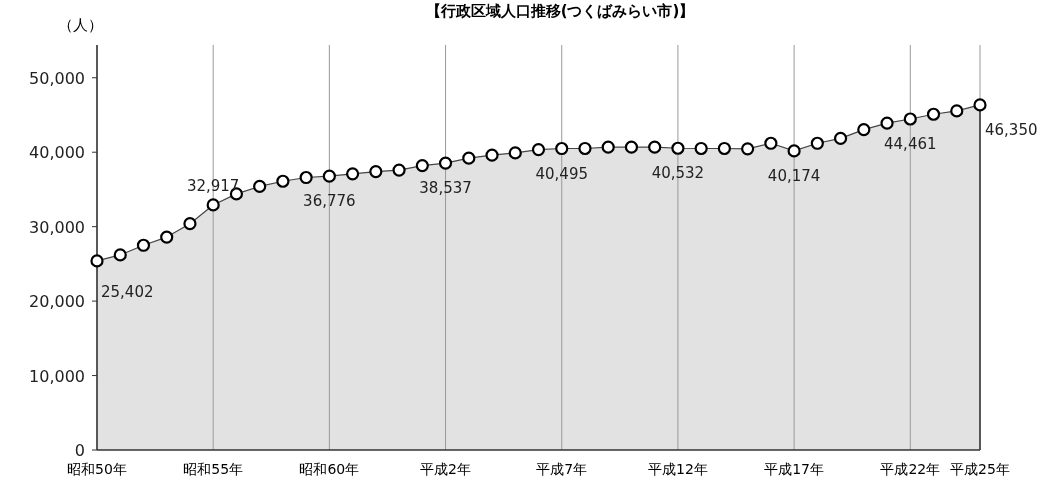  What do you see at coordinates (127, 291) in the screenshot?
I see `data-label: 25,402` at bounding box center [127, 291].